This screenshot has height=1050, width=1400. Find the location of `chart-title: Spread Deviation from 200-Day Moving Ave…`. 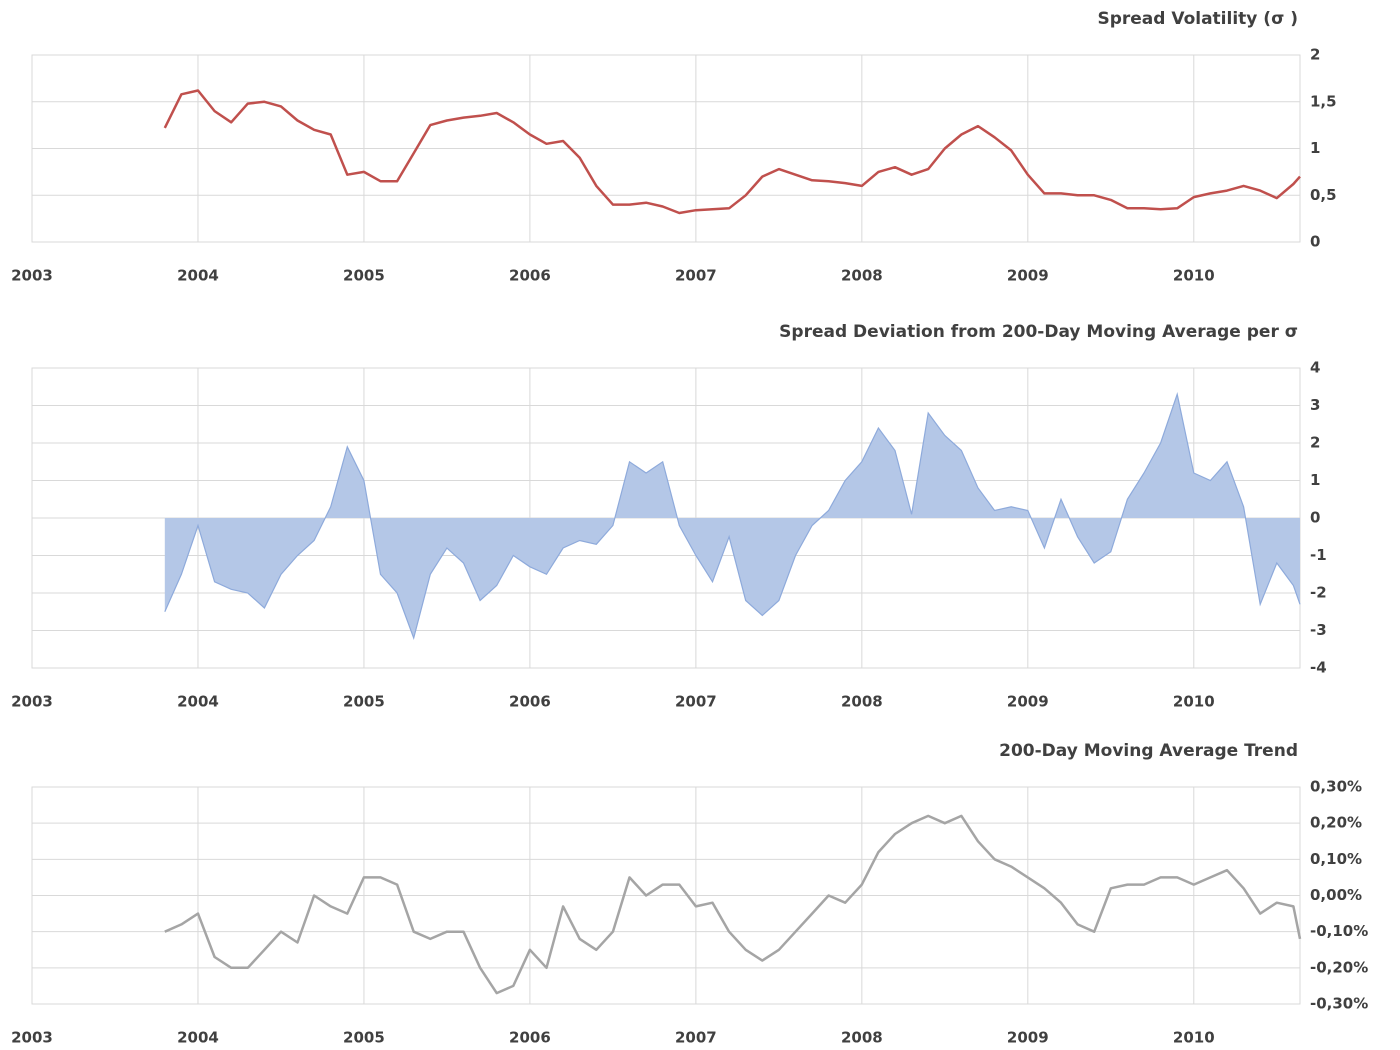

chart-title: Spread Deviation from 200-Day Moving Ave… is located at coordinates (1038, 332).